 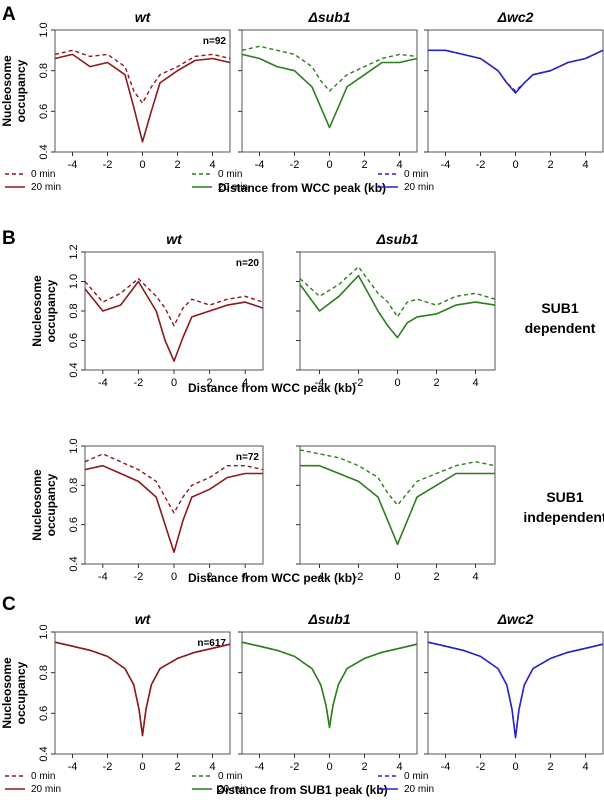 What do you see at coordinates (215, 41) in the screenshot?
I see `n-label: n=92` at bounding box center [215, 41].